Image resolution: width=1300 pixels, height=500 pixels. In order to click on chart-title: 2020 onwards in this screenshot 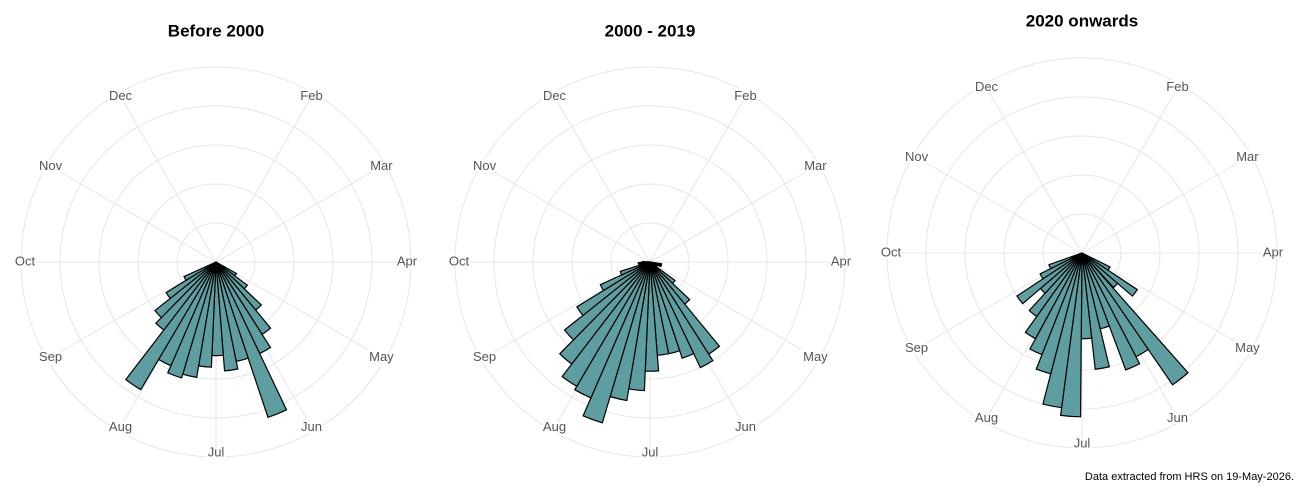, I will do `click(1082, 20)`.